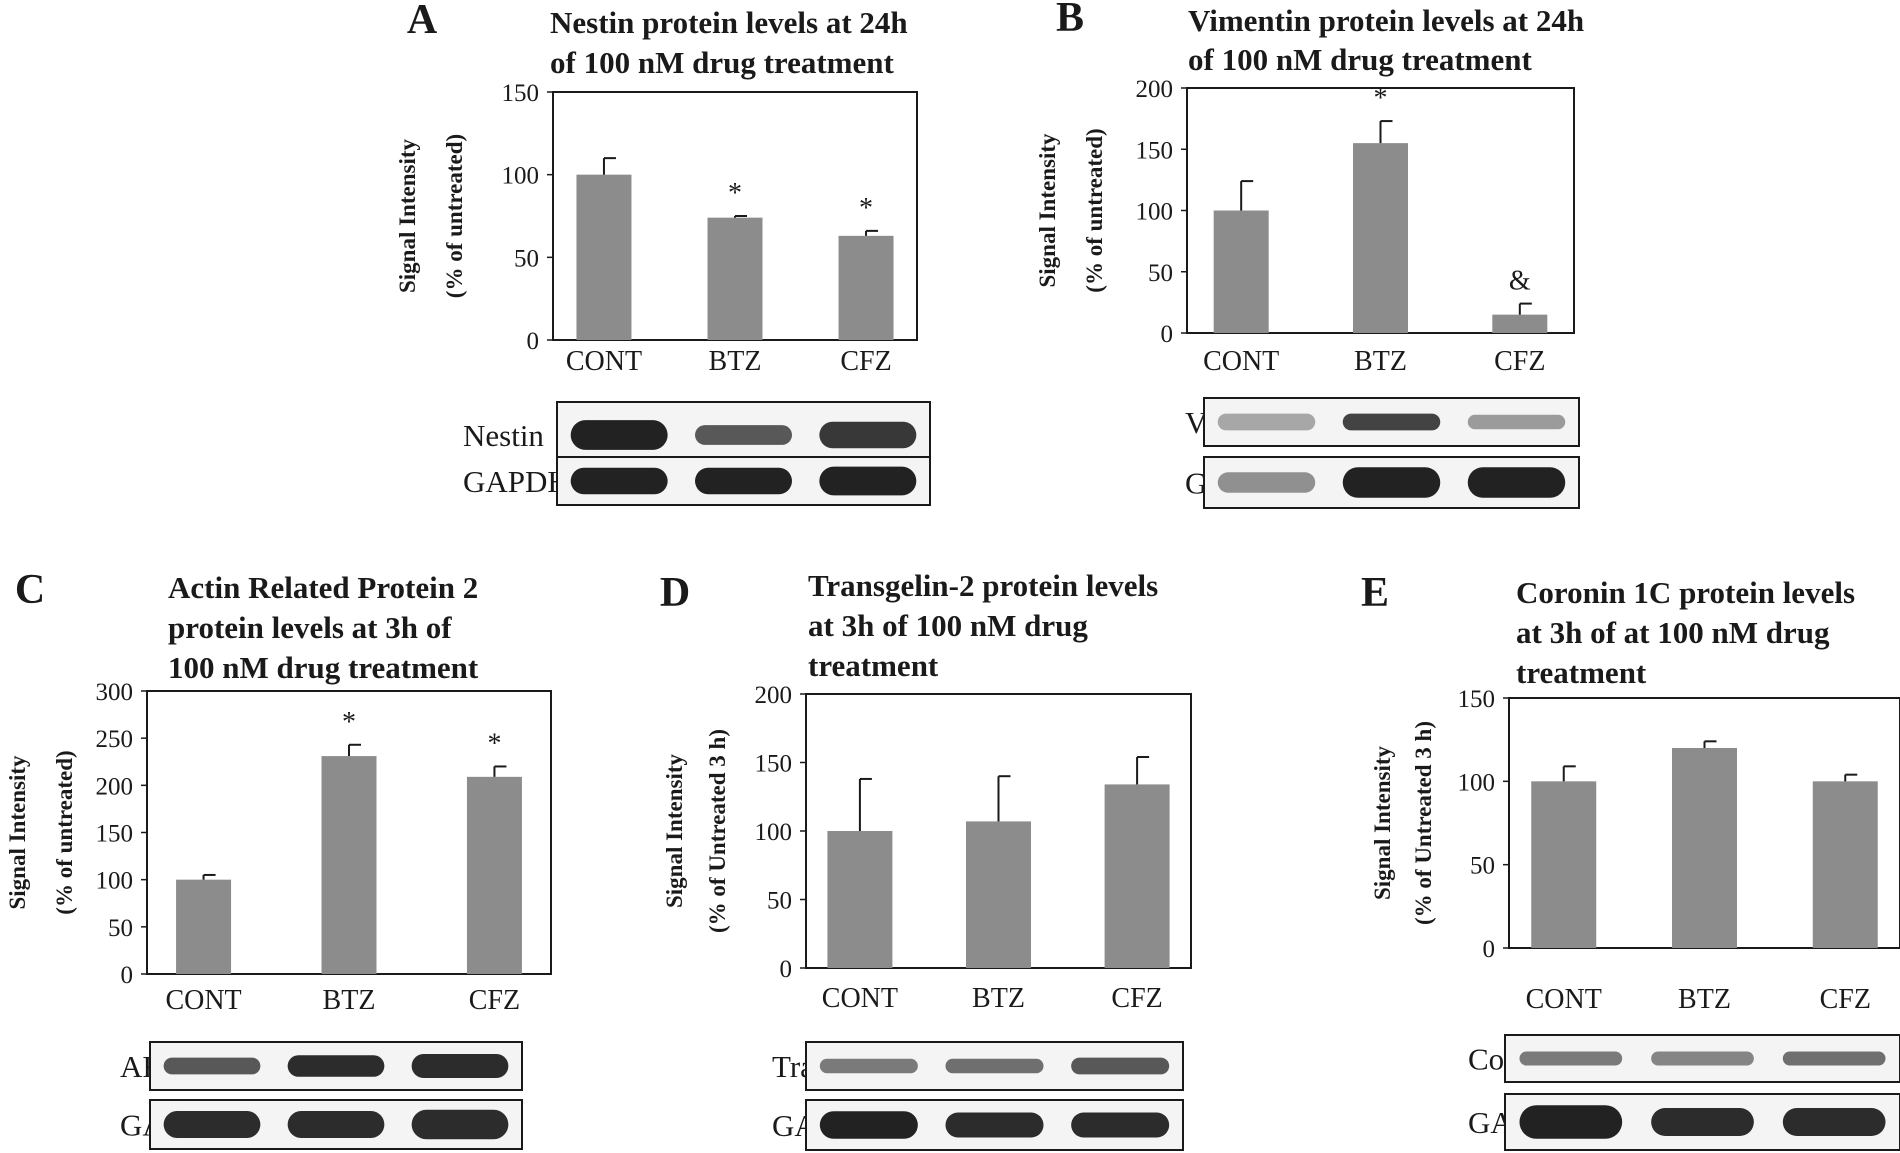 Image resolution: width=1900 pixels, height=1153 pixels. I want to click on chart-title: at 3h of 100 nM drug, so click(948, 625).